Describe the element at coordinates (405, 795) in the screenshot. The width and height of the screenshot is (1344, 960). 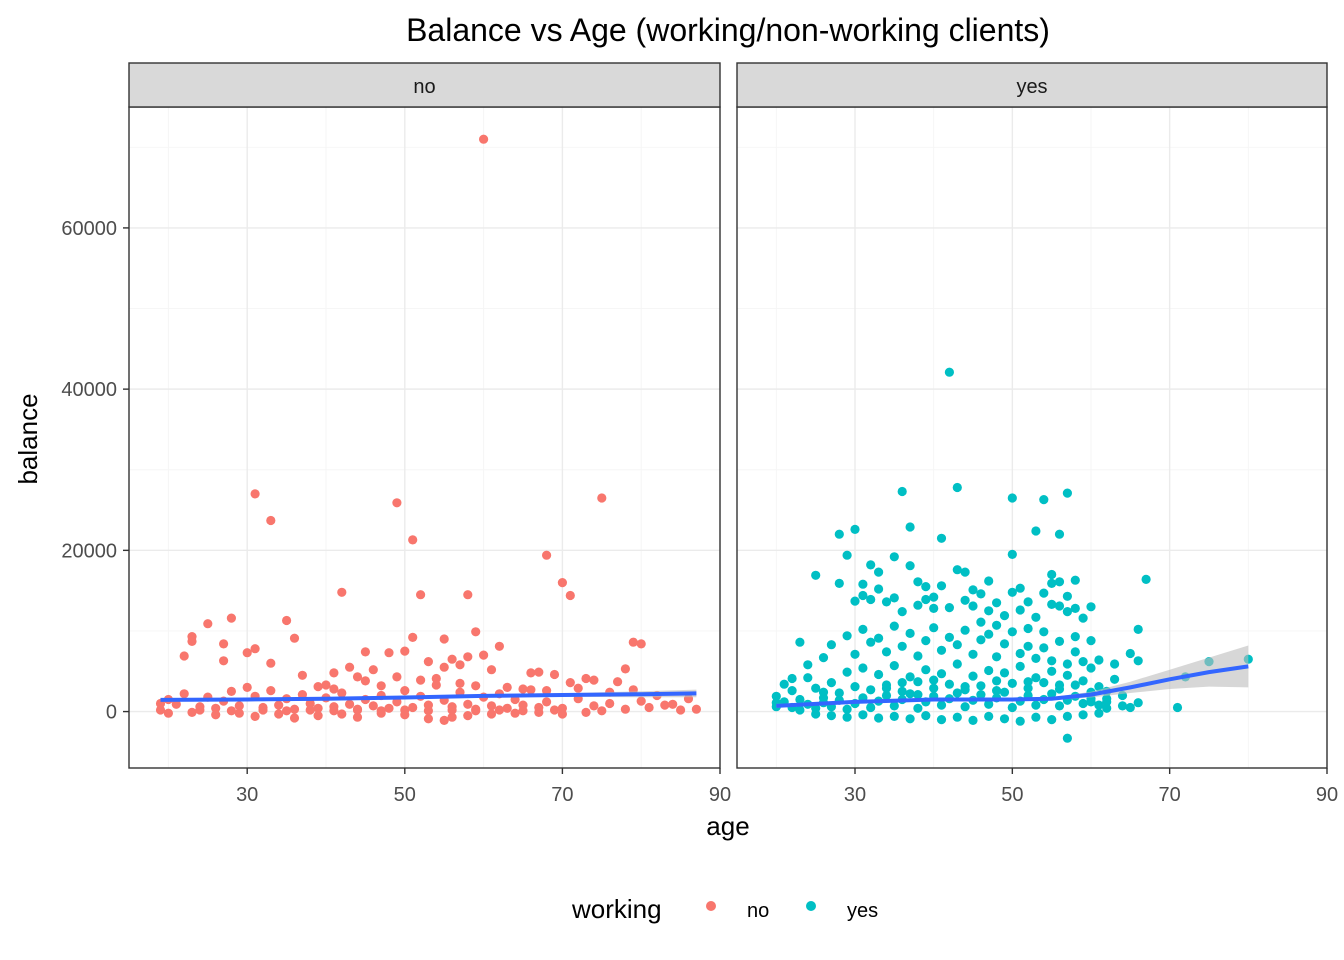
I see `x-tick-label: 50` at that location.